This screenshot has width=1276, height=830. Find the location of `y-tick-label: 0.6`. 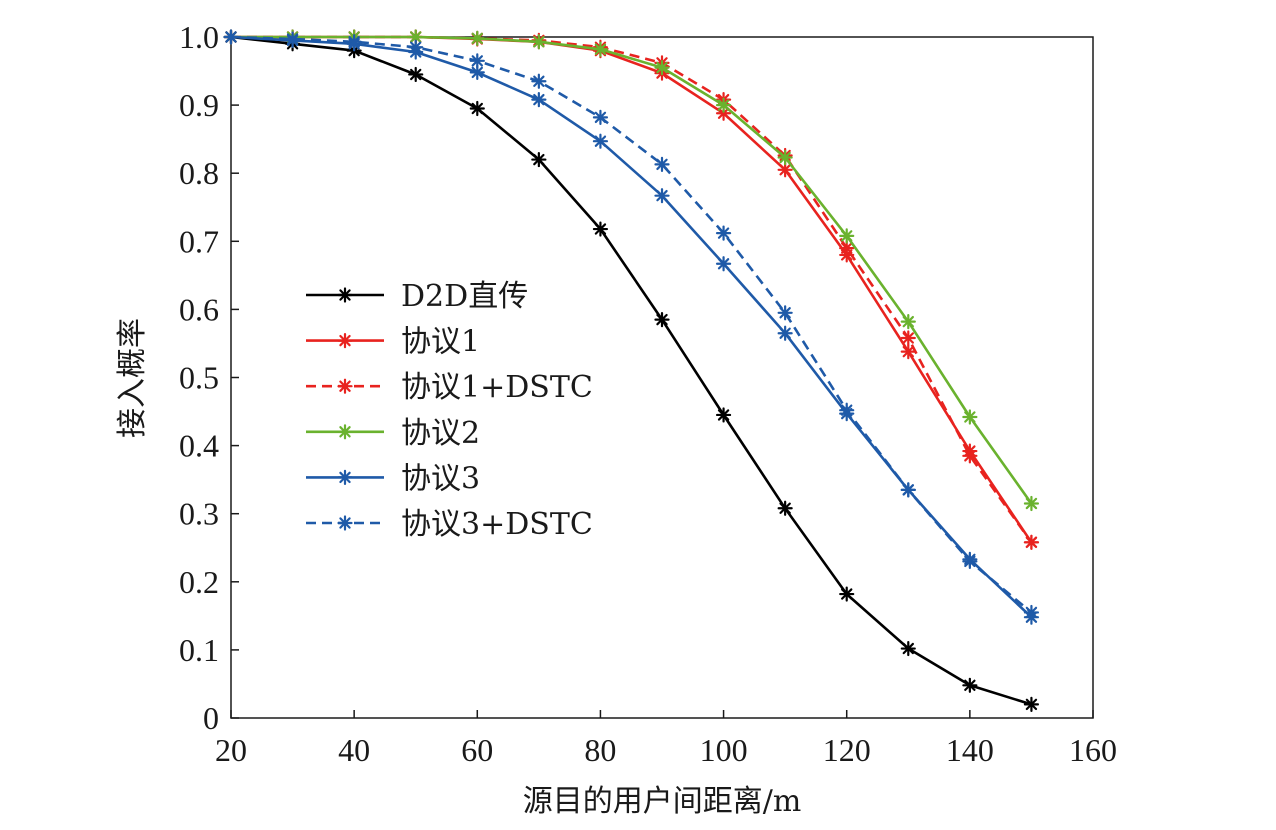

y-tick-label: 0.6 is located at coordinates (199, 309).